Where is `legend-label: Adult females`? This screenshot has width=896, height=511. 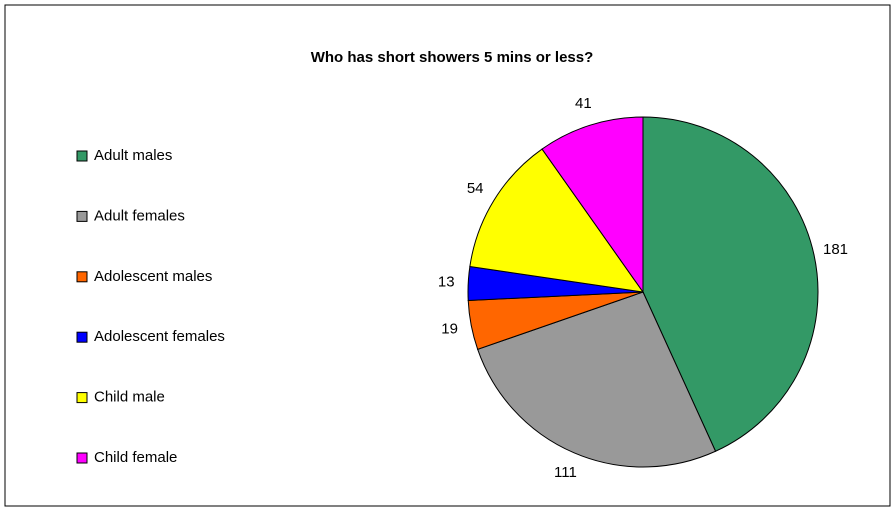 legend-label: Adult females is located at coordinates (139, 215).